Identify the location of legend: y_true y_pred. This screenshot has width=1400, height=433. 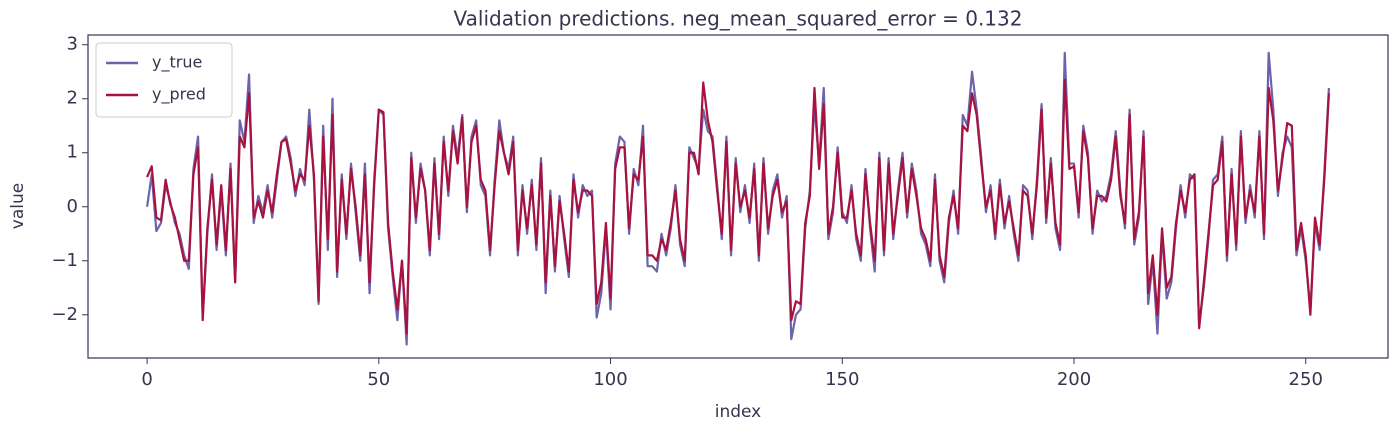
(164, 80).